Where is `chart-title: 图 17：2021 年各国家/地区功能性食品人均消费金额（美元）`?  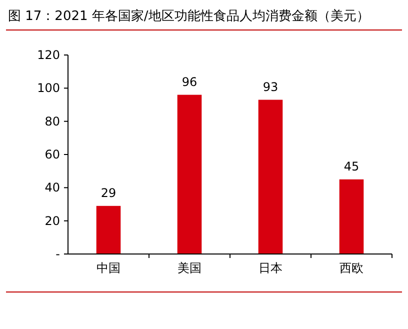 chart-title: 图 17：2021 年各国家/地区功能性食品人均消费金额（美元） is located at coordinates (189, 16).